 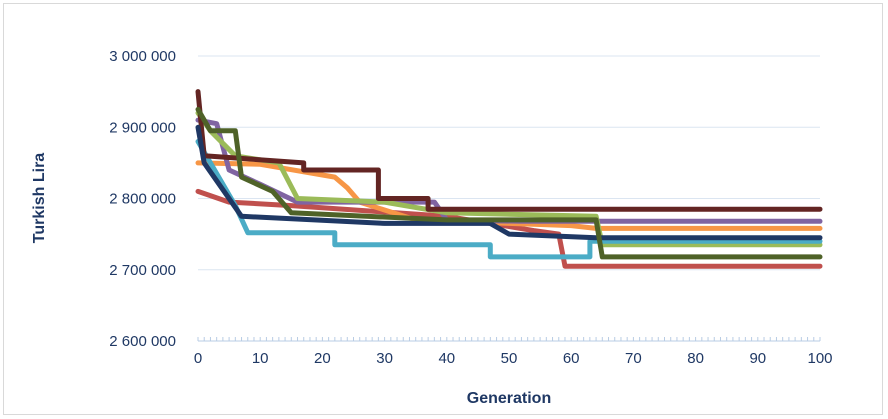 I want to click on y-tick-label: 2 900 000, so click(x=142, y=127).